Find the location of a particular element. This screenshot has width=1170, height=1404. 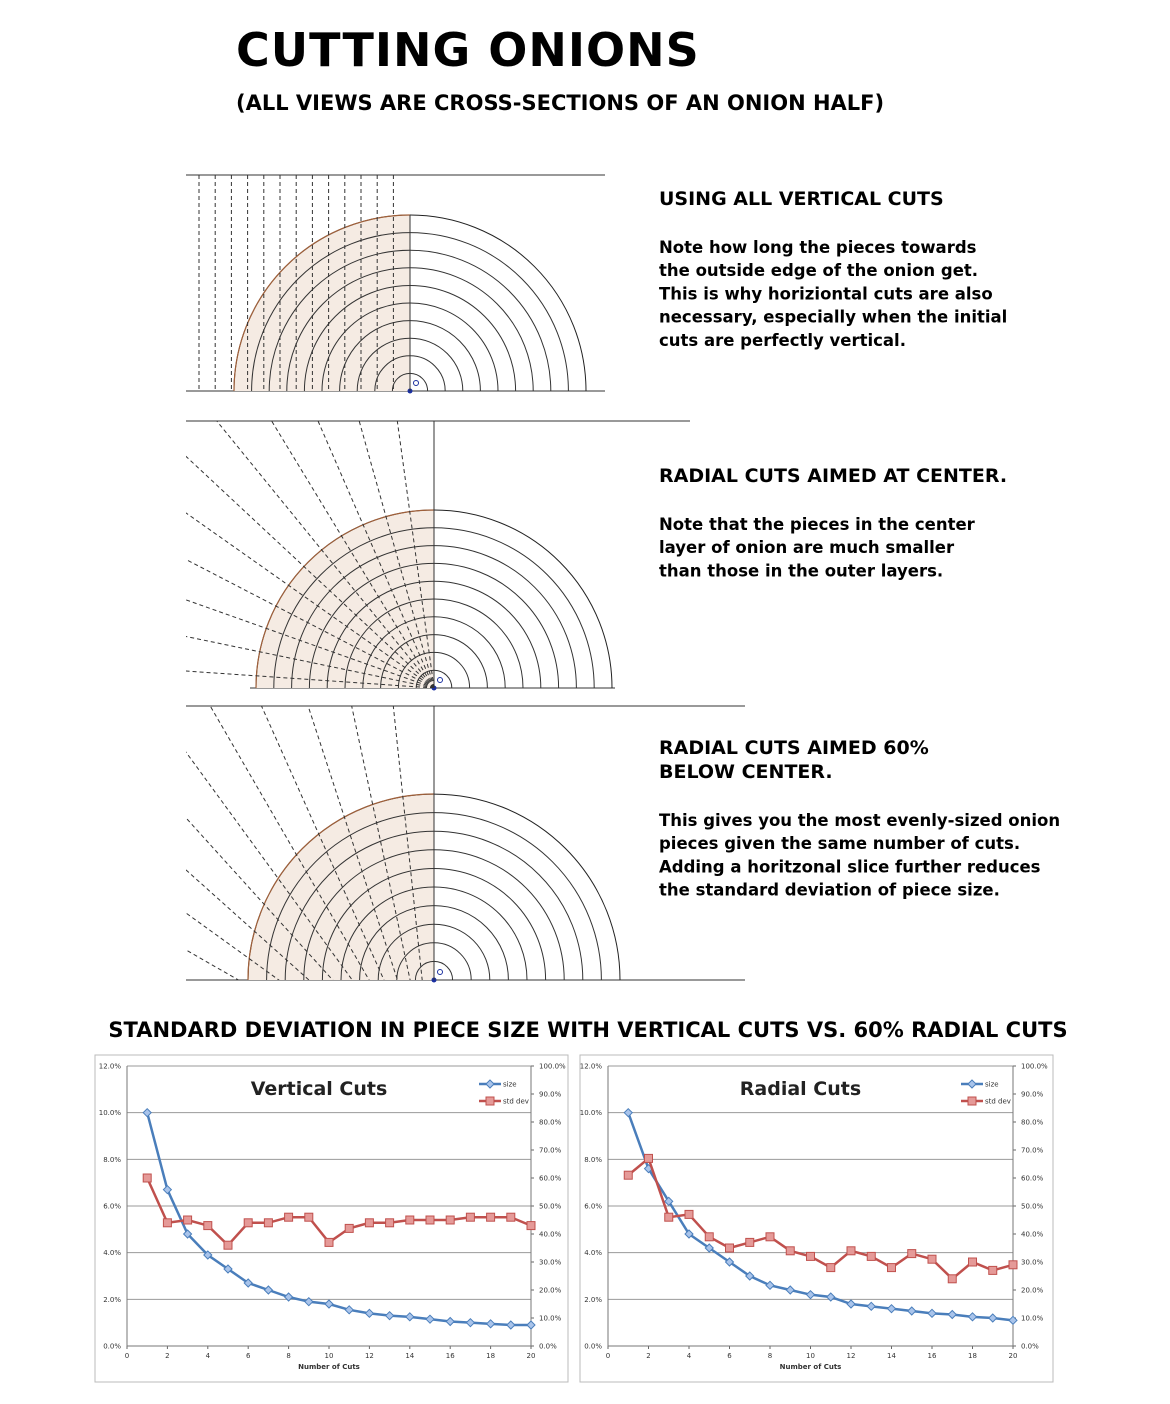

chart-title: Vertical Cuts is located at coordinates (319, 1089).